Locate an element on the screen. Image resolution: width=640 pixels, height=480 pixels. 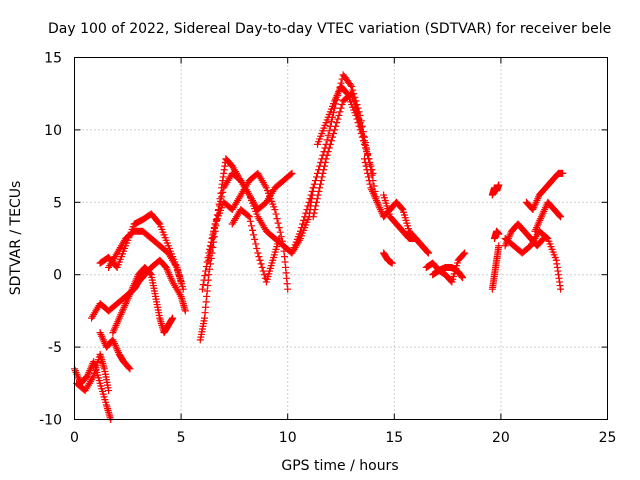
x-tick-label: 10 is located at coordinates (288, 438).